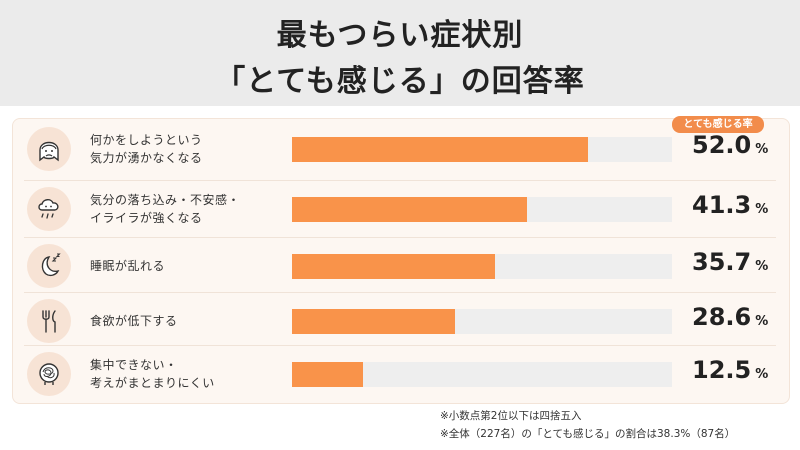  I want to click on bar-row: 集中できない・ 考えがまとまりにくい 12.5%, so click(400, 374).